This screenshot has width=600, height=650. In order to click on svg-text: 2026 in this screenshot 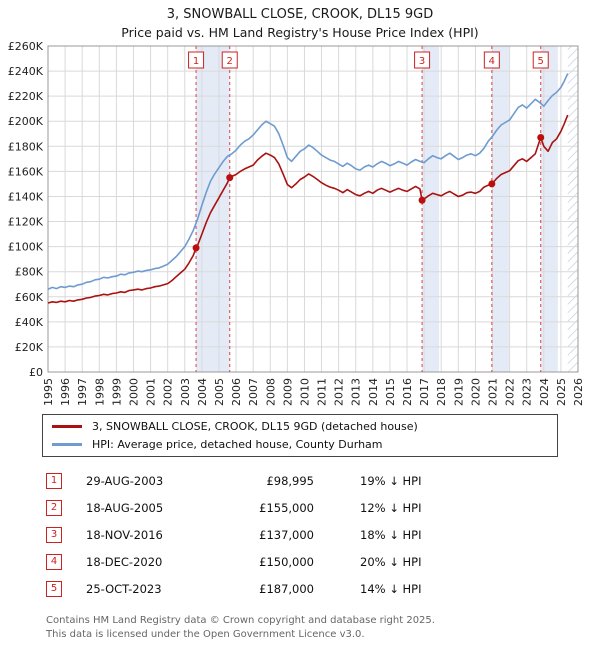, I will do `click(578, 392)`.